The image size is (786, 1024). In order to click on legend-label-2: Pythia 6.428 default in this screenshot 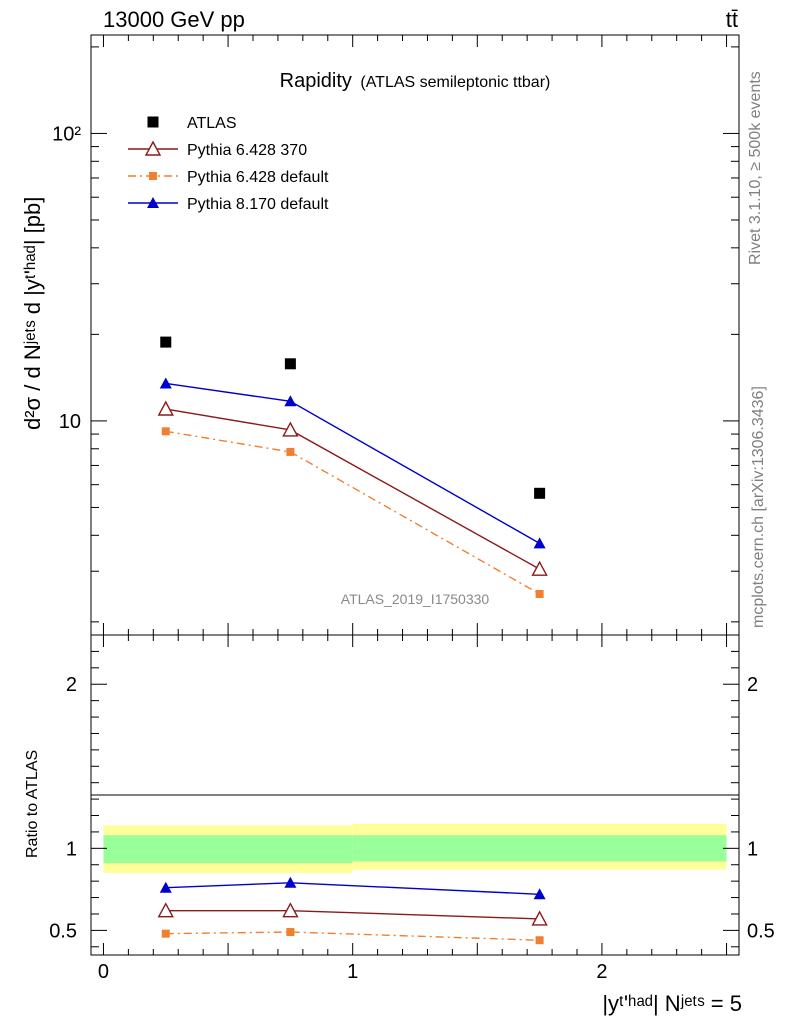, I will do `click(258, 177)`.